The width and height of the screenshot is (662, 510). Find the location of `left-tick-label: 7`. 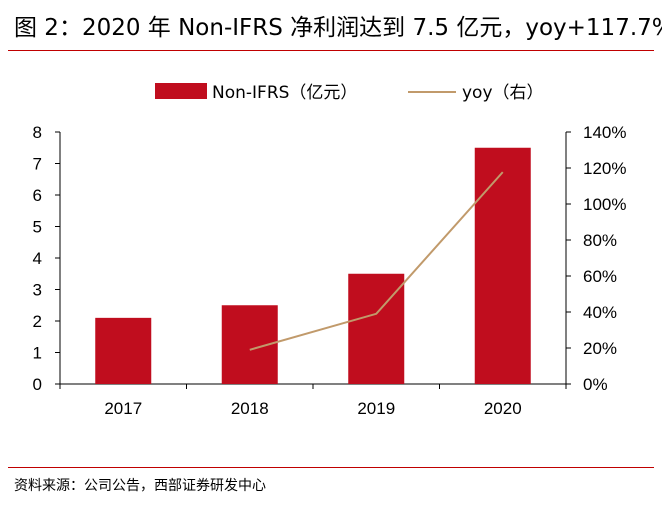

left-tick-label: 7 is located at coordinates (37, 164).